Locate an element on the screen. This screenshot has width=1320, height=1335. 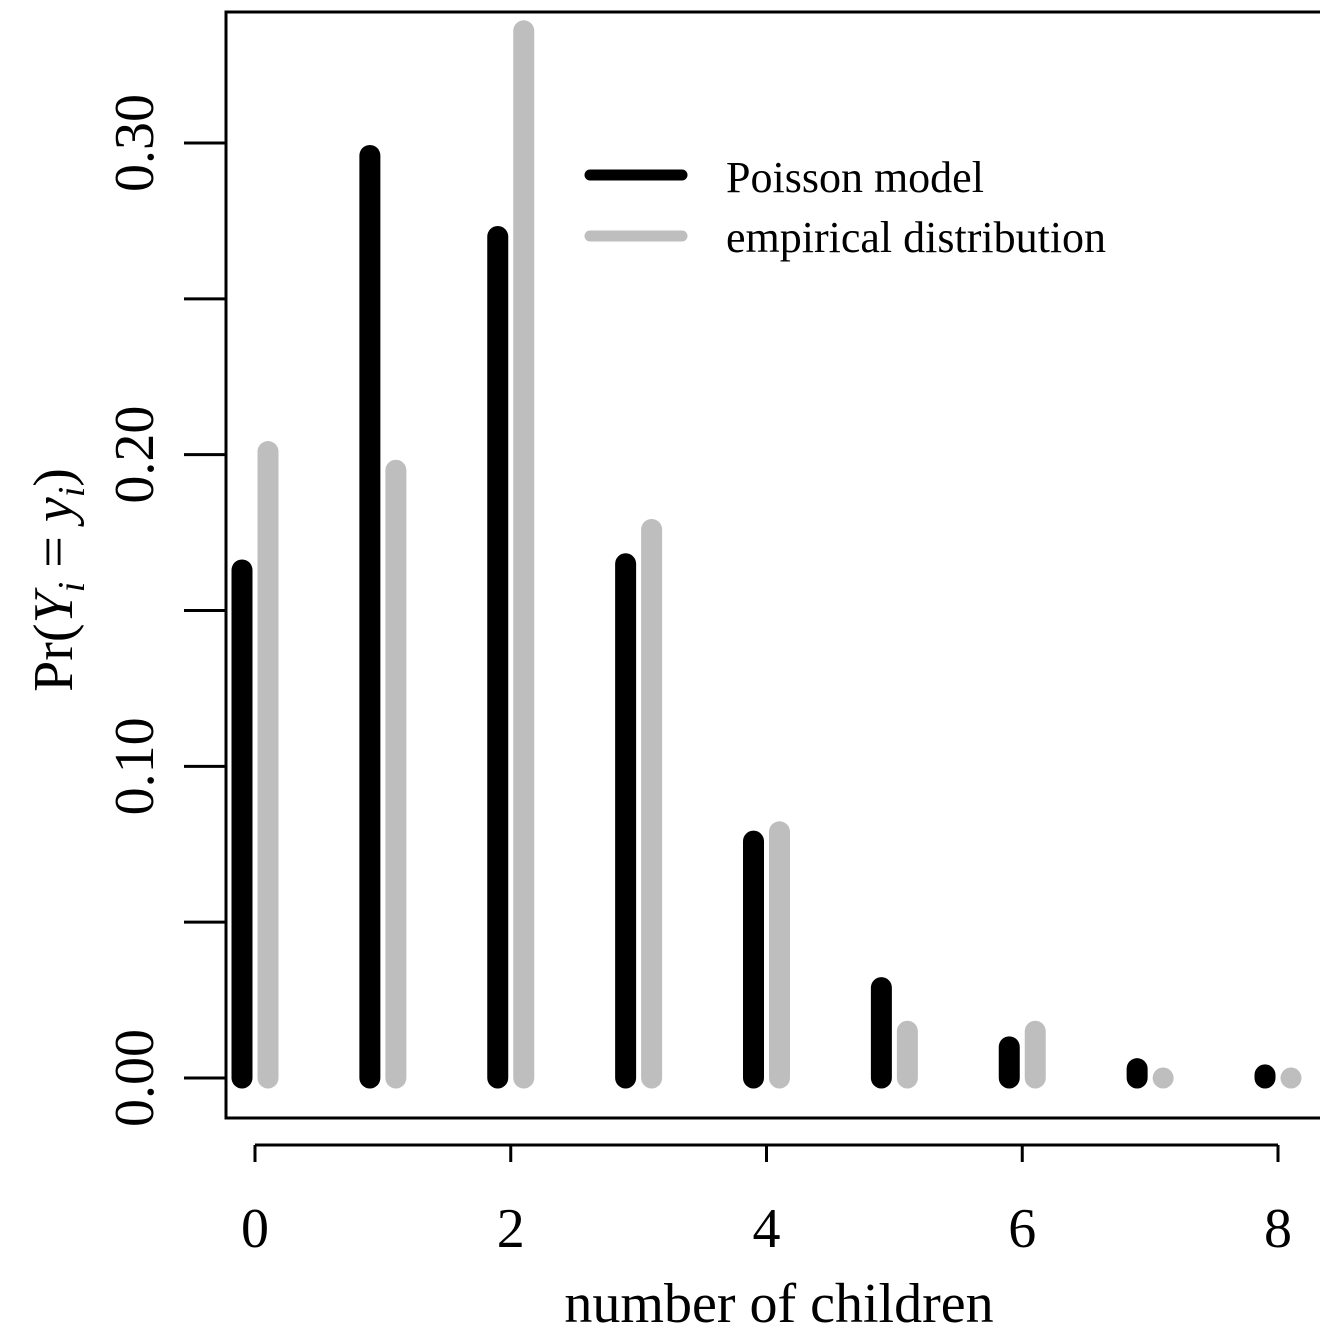
y-tick-label-2: 0.10 is located at coordinates (135, 766).